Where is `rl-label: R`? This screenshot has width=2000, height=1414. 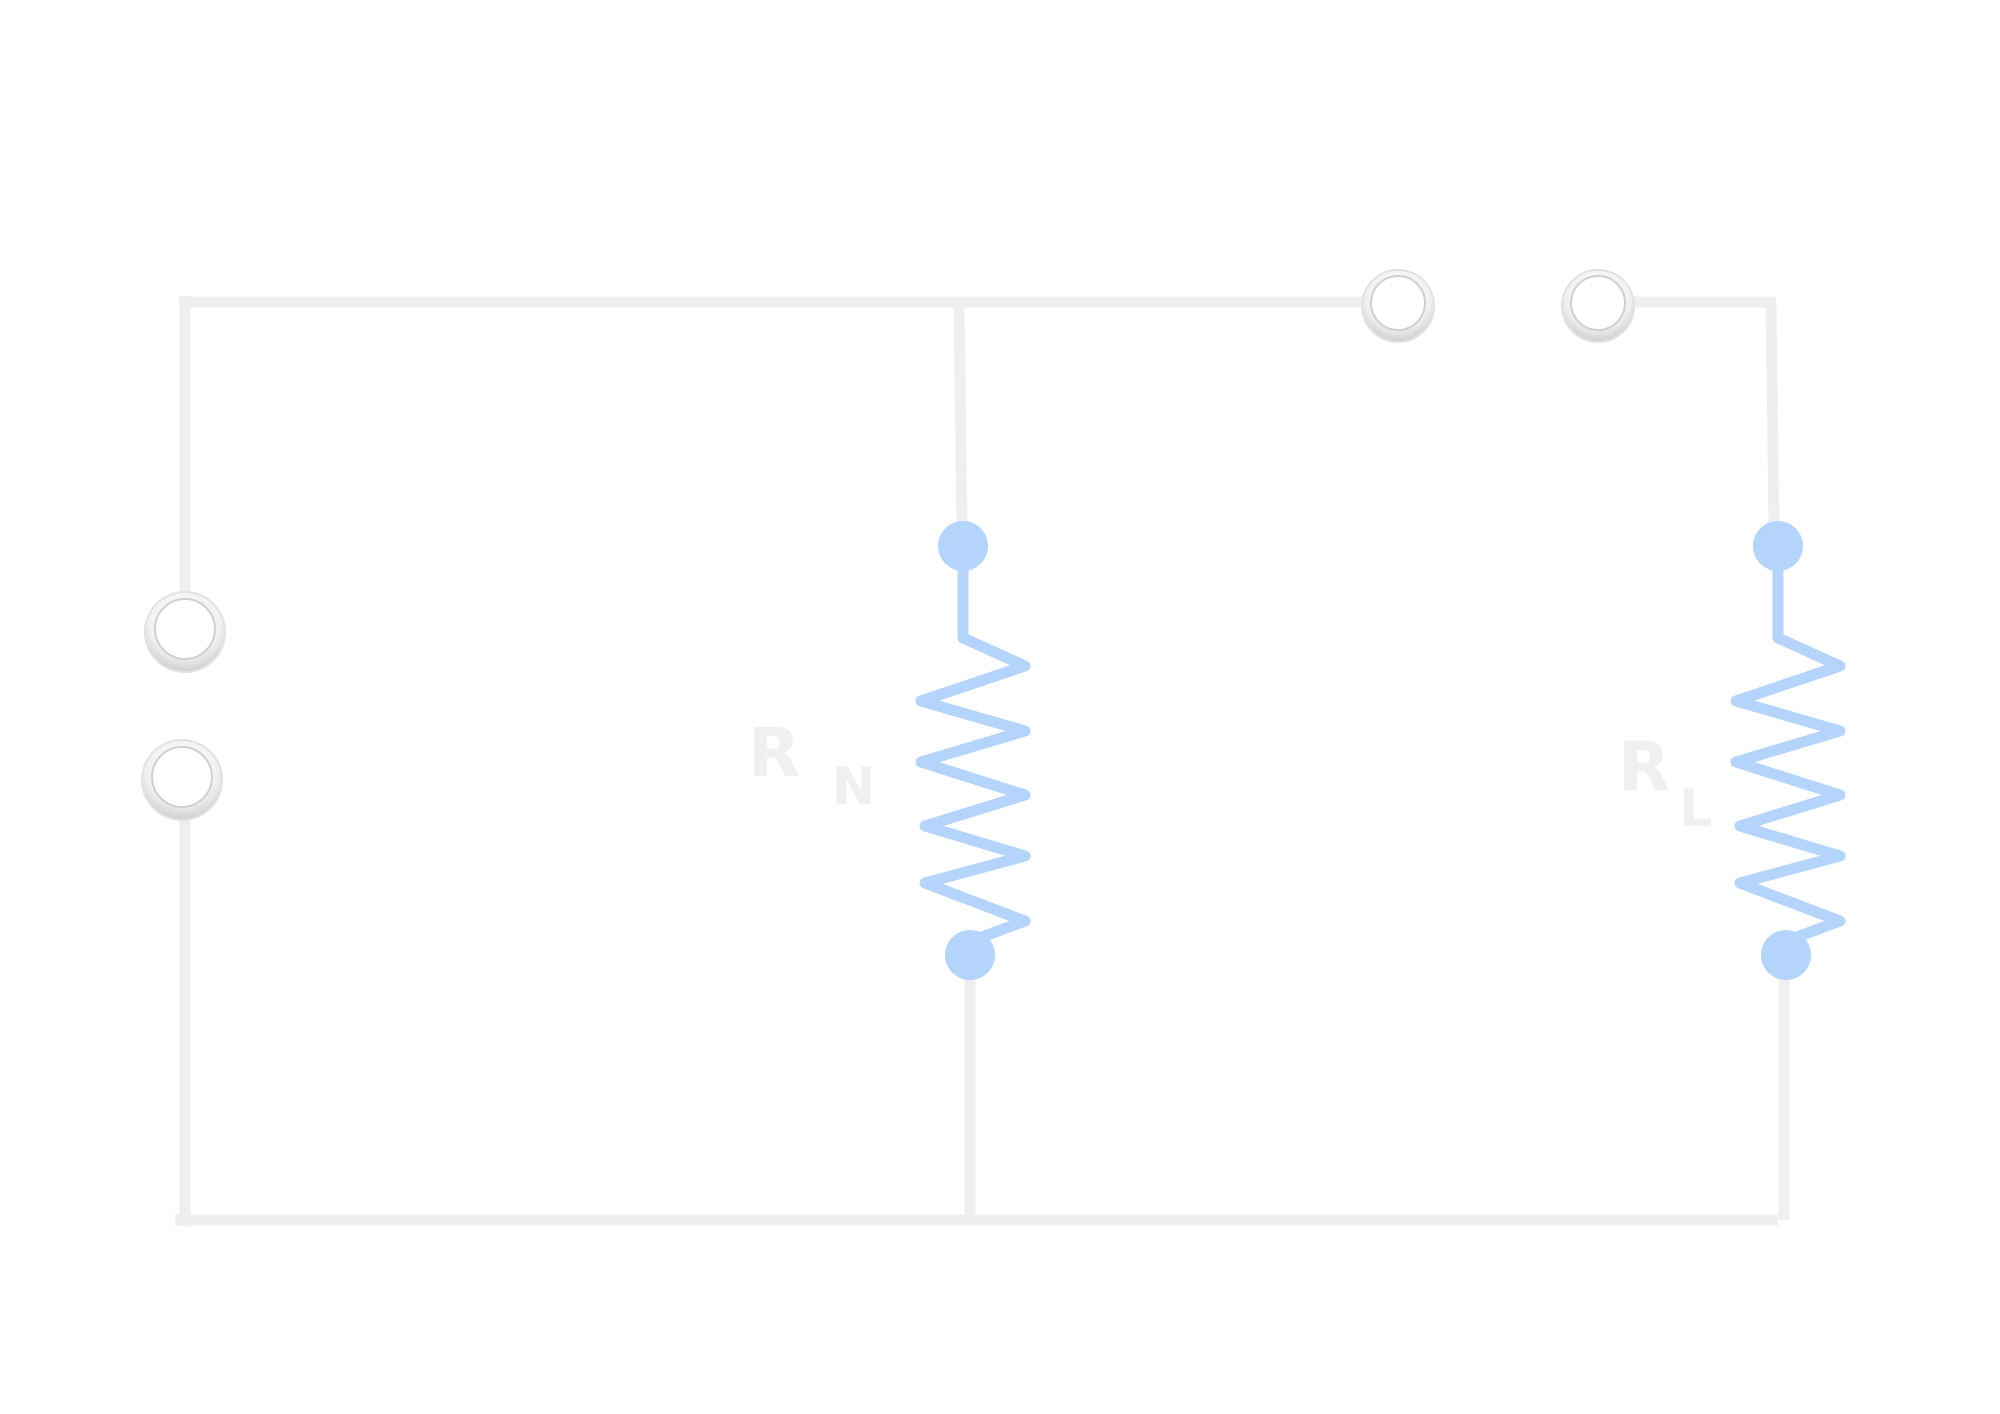
rl-label: R is located at coordinates (1644, 767).